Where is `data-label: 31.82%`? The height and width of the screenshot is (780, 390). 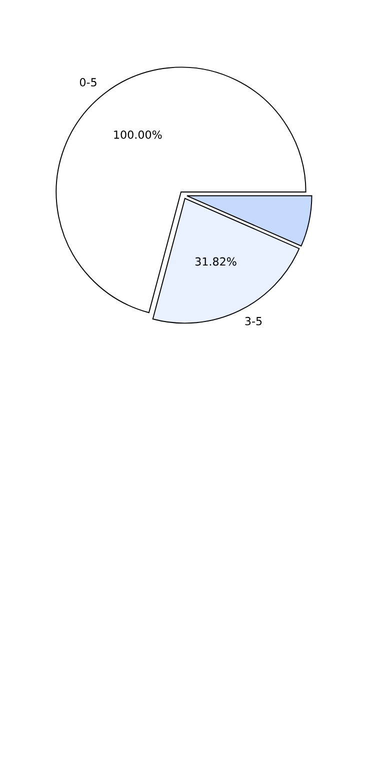 data-label: 31.82% is located at coordinates (215, 261).